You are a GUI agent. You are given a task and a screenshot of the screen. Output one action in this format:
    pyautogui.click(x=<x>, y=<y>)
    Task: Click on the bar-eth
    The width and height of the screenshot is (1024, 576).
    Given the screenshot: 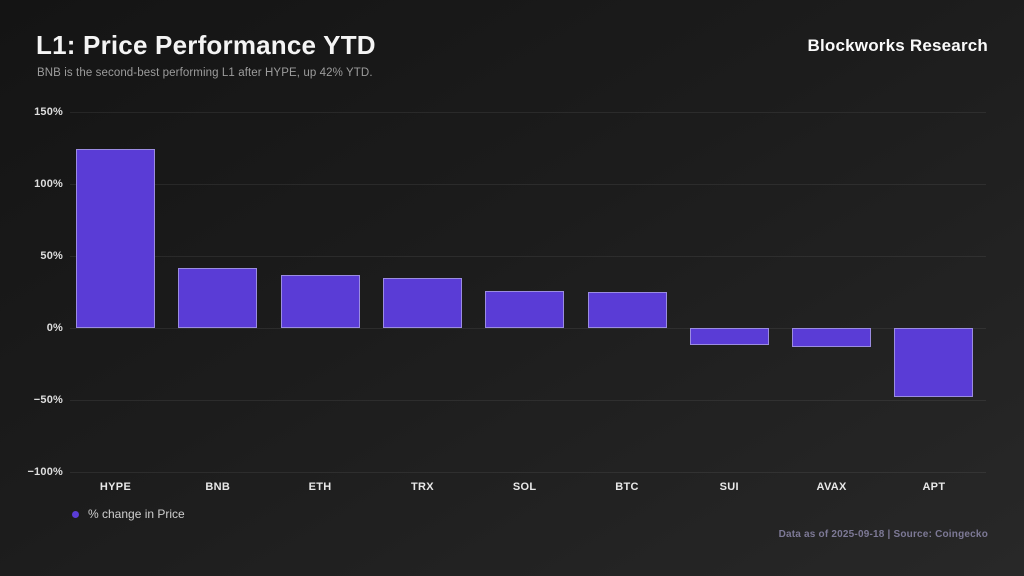 What is the action you would take?
    pyautogui.click(x=320, y=301)
    